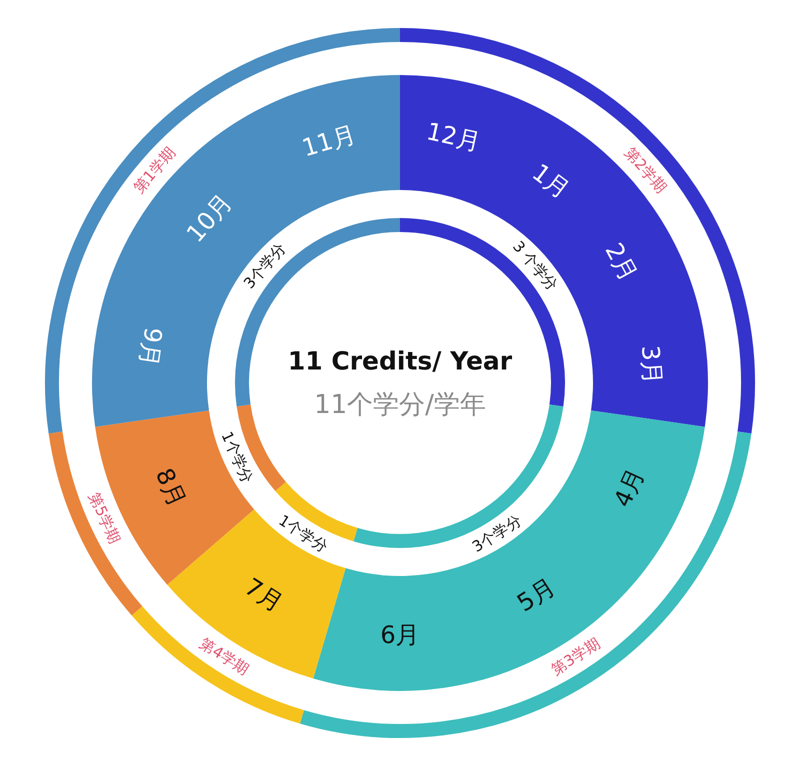 This screenshot has width=800, height=761. I want to click on text: 8月, so click(171, 488).